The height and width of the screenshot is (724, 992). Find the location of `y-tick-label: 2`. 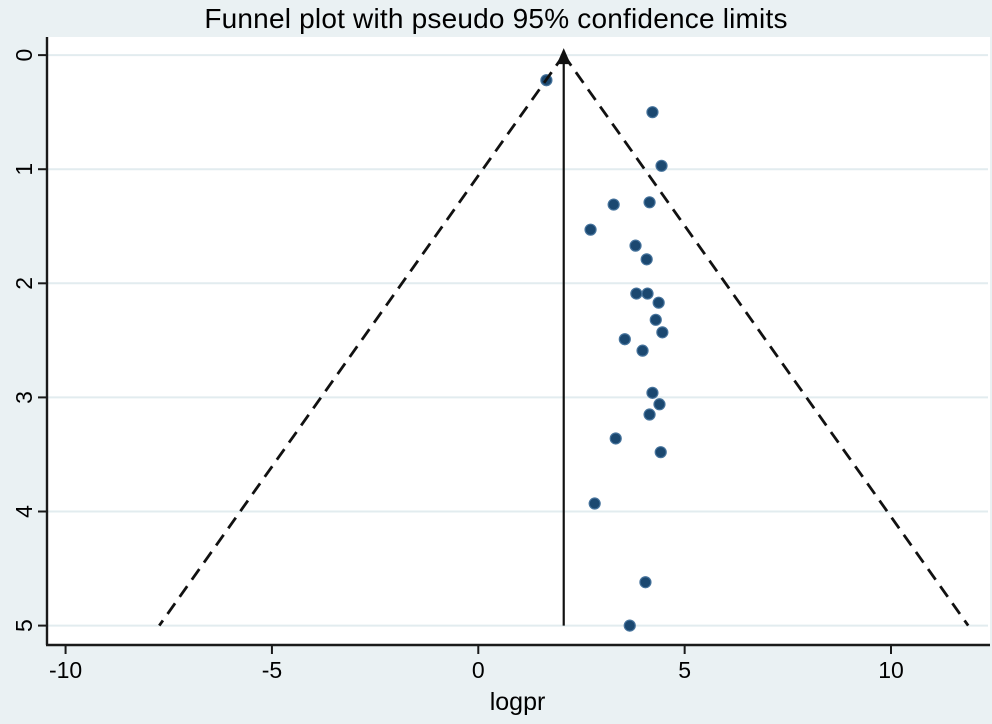

y-tick-label: 2 is located at coordinates (24, 283).